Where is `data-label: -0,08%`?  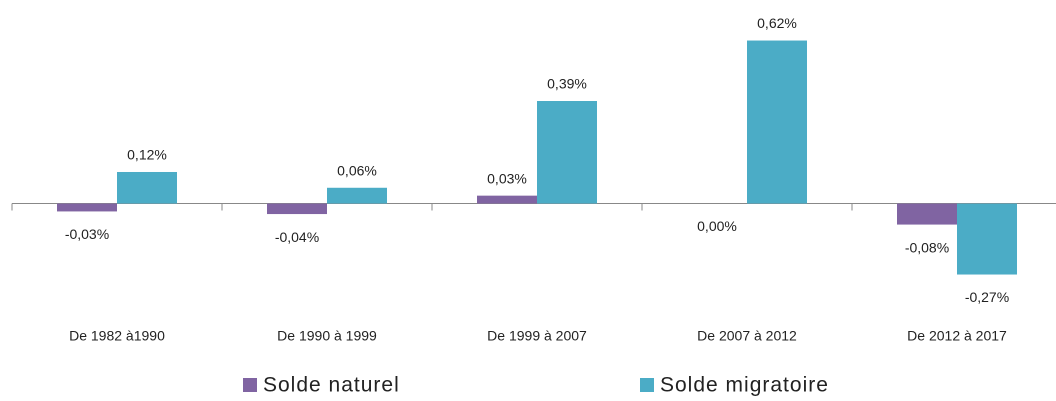
data-label: -0,08% is located at coordinates (927, 247).